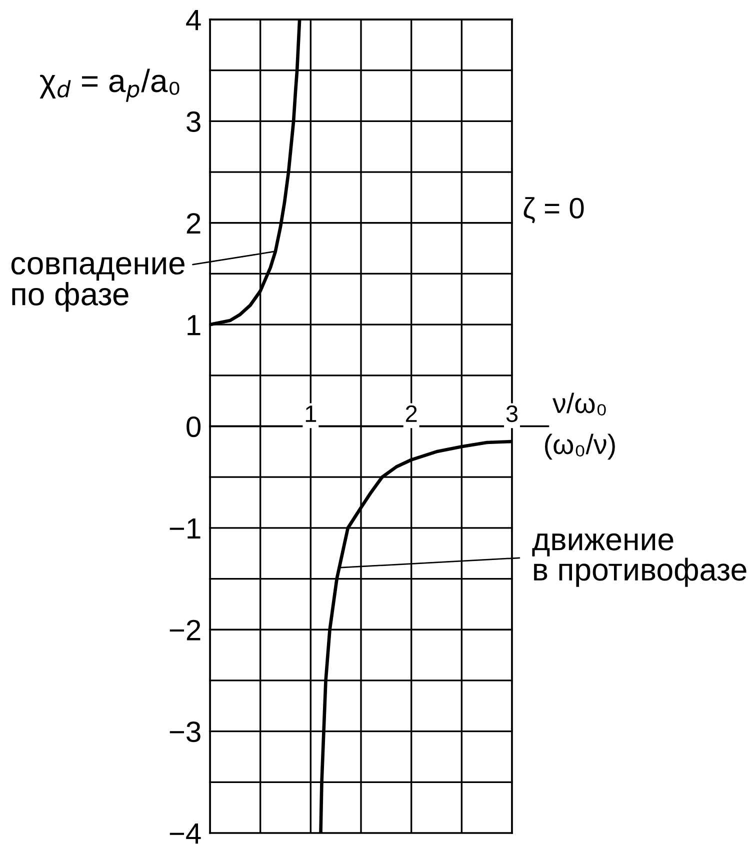 The image size is (756, 846). I want to click on y-tick-label: 2, so click(193, 223).